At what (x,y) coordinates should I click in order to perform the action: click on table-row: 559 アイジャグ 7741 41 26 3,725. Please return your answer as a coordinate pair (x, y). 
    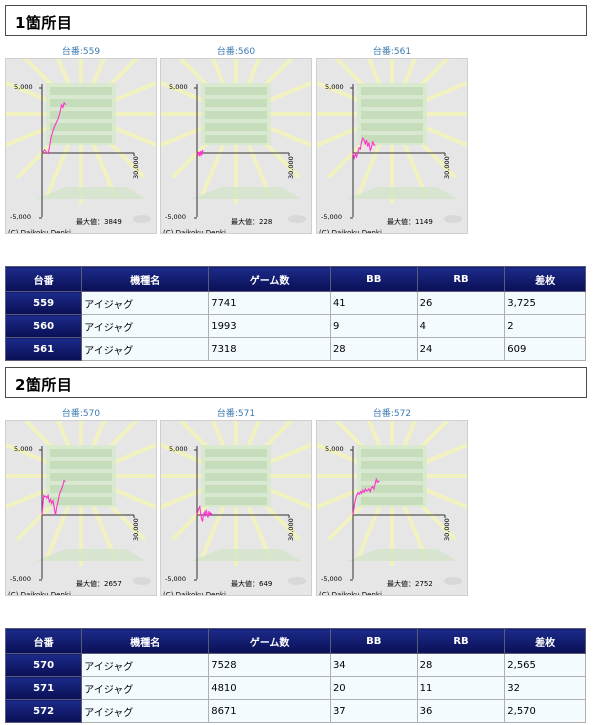
    Looking at the image, I should click on (295, 303).